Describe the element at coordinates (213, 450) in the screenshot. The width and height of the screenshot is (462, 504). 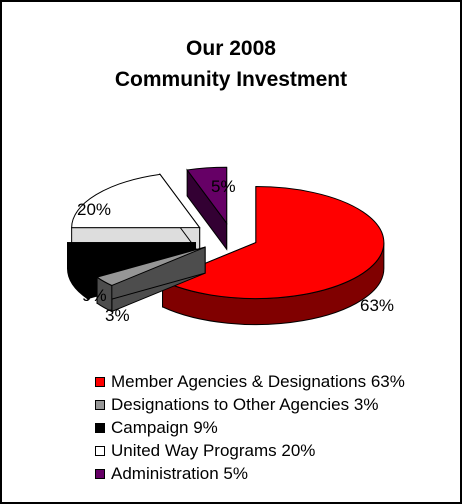
I see `legend-label-united-way-programs: United Way Programs 20%` at that location.